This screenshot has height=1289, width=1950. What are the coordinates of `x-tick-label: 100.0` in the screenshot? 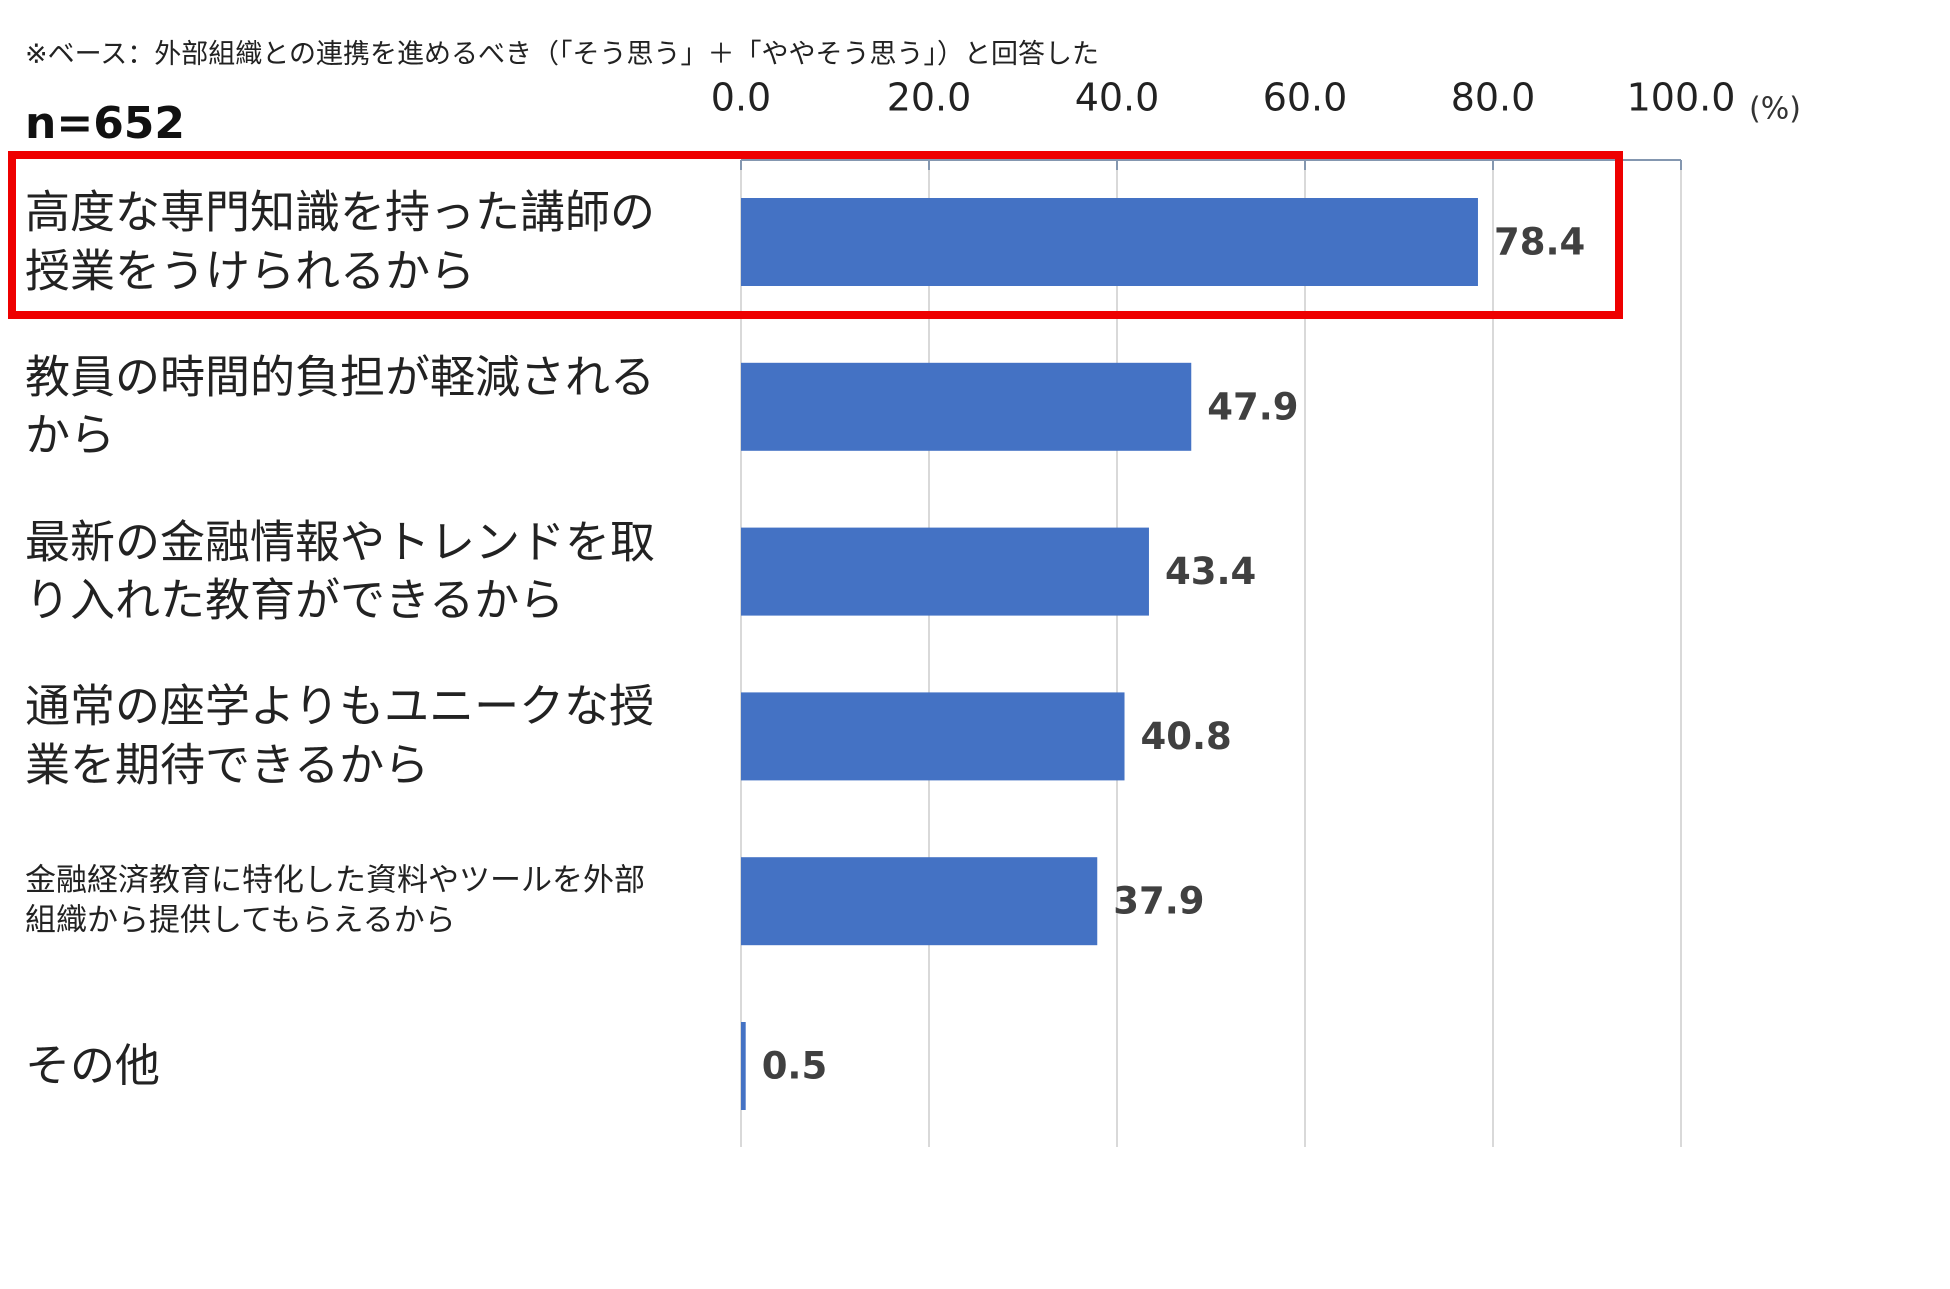 It's located at (1681, 98).